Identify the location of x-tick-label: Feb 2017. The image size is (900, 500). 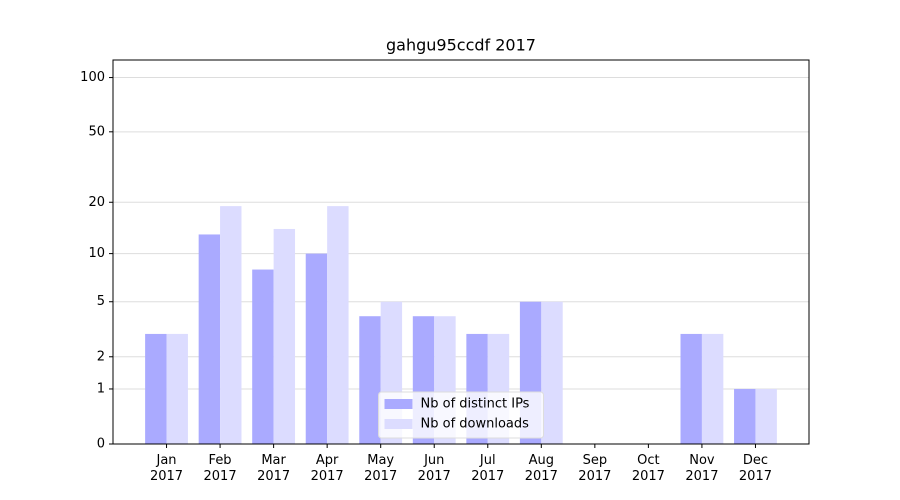
(220, 468).